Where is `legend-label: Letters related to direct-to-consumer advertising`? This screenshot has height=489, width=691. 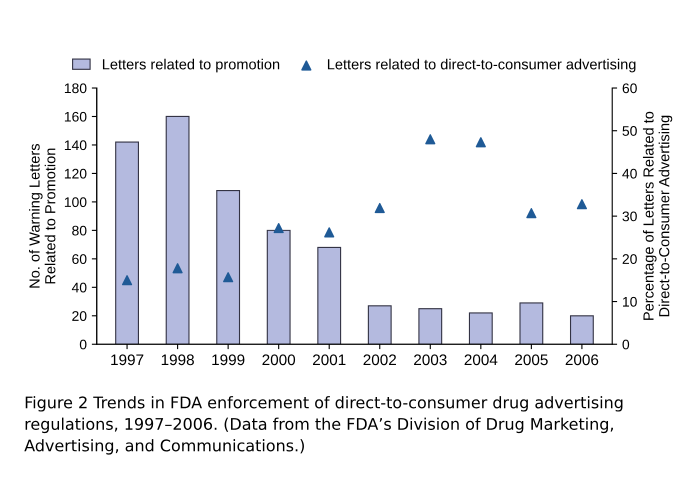 legend-label: Letters related to direct-to-consumer advertising is located at coordinates (482, 65).